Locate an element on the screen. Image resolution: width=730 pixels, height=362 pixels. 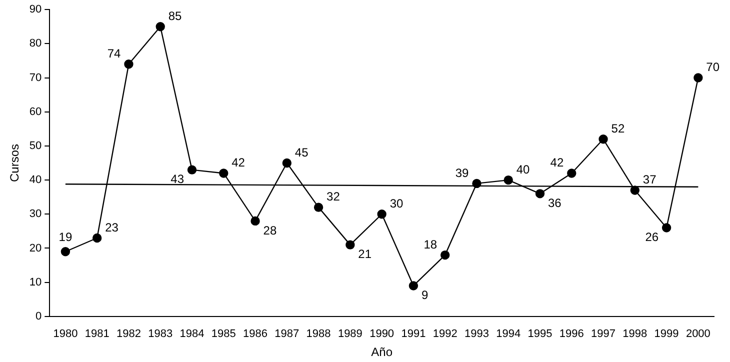
x-tick-label: 1991 is located at coordinates (413, 334).